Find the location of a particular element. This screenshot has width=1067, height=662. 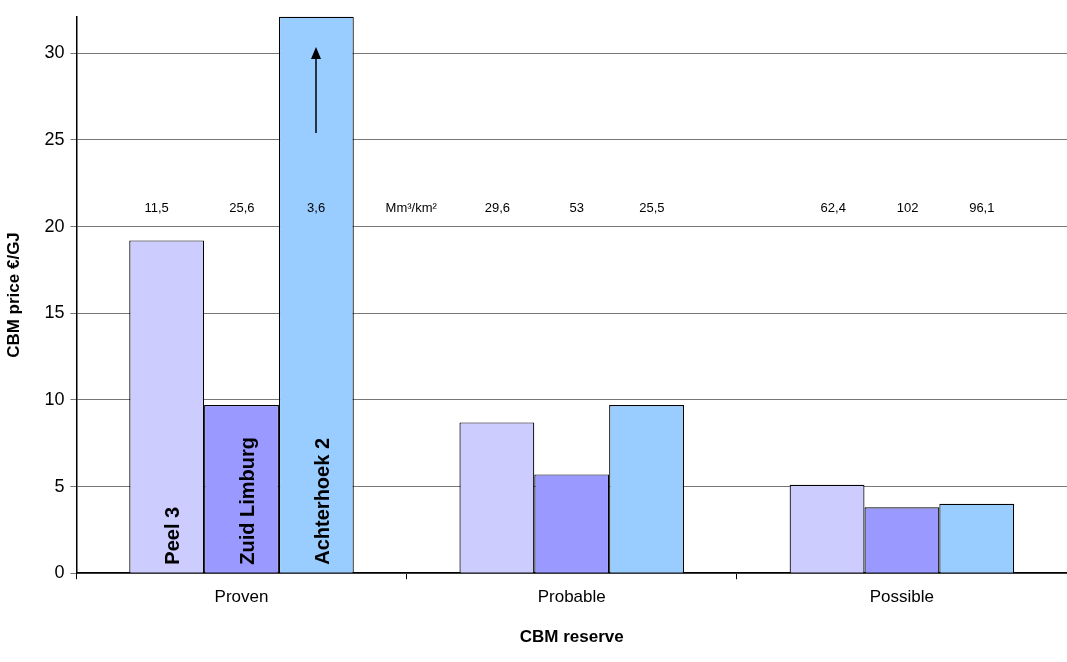

x-tick-label: Proven is located at coordinates (241, 597).